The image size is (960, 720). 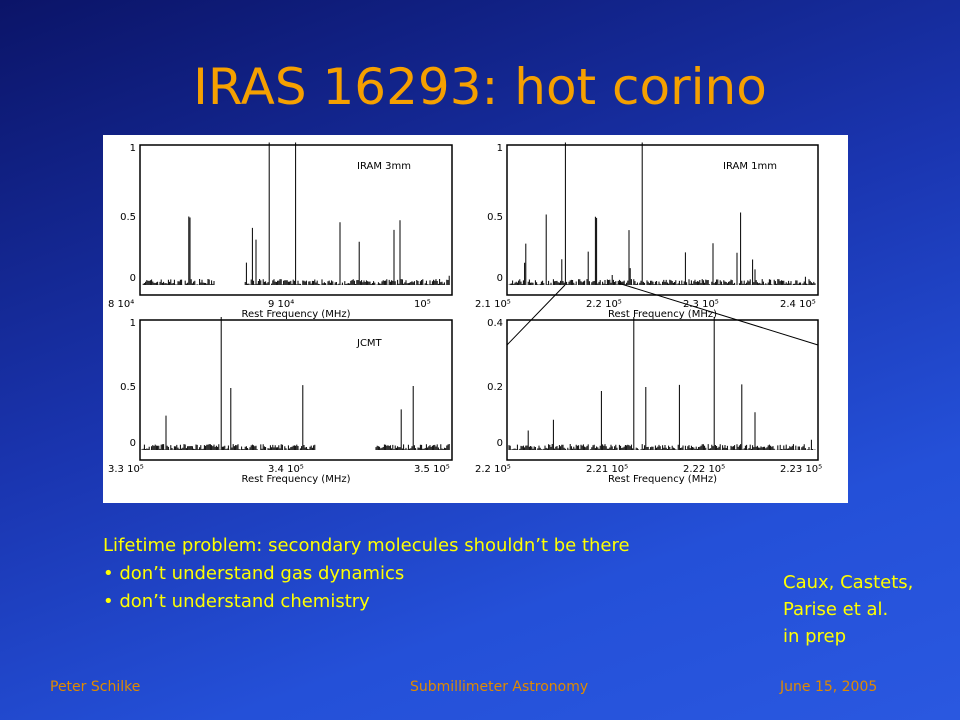 I want to click on panel-label: IRAM 3mm, so click(x=384, y=166).